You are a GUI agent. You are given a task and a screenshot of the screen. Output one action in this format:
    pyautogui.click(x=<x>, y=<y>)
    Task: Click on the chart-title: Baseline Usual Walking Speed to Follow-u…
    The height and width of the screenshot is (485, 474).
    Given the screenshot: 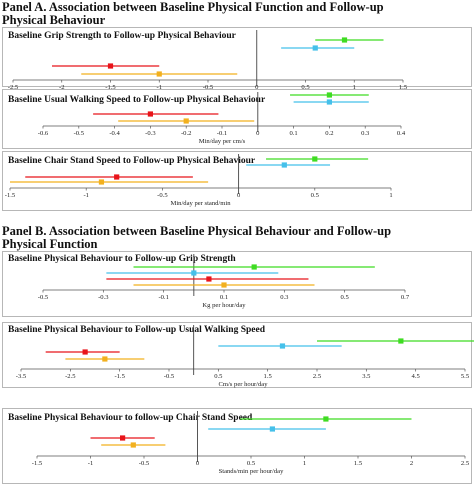 What is the action you would take?
    pyautogui.click(x=137, y=100)
    